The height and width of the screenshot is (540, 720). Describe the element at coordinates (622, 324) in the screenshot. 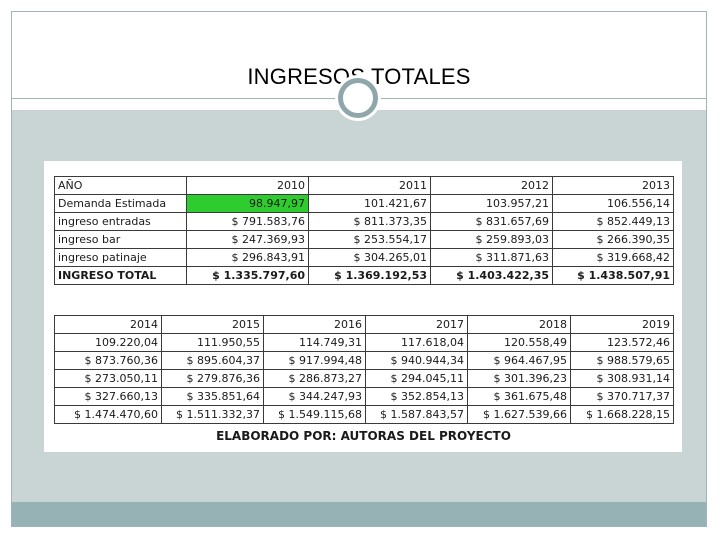

I see `header-cell: 2019` at that location.